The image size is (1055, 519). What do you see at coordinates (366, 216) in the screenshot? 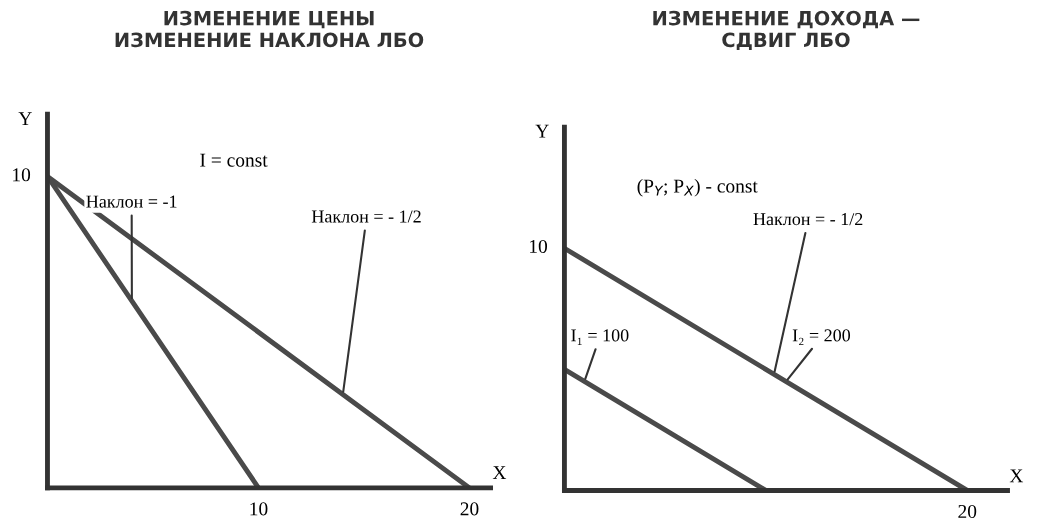
I see `annotation: Наклон = - 1/2` at bounding box center [366, 216].